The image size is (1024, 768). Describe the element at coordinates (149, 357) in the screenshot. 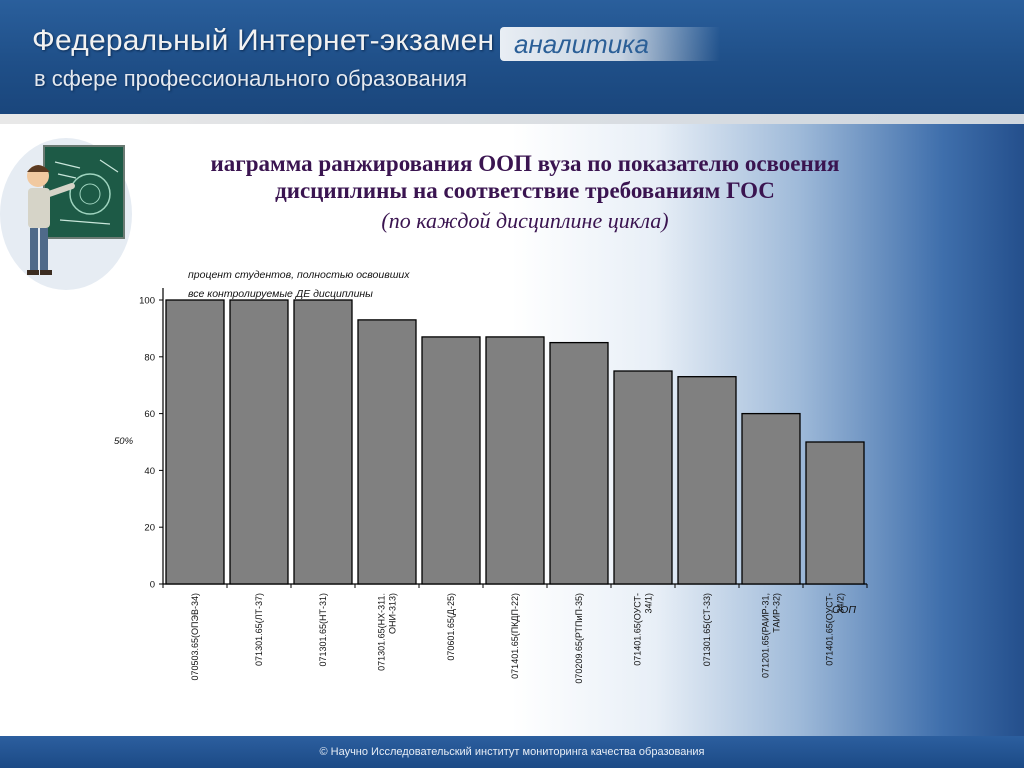

I see `y-tick-label: 80` at that location.